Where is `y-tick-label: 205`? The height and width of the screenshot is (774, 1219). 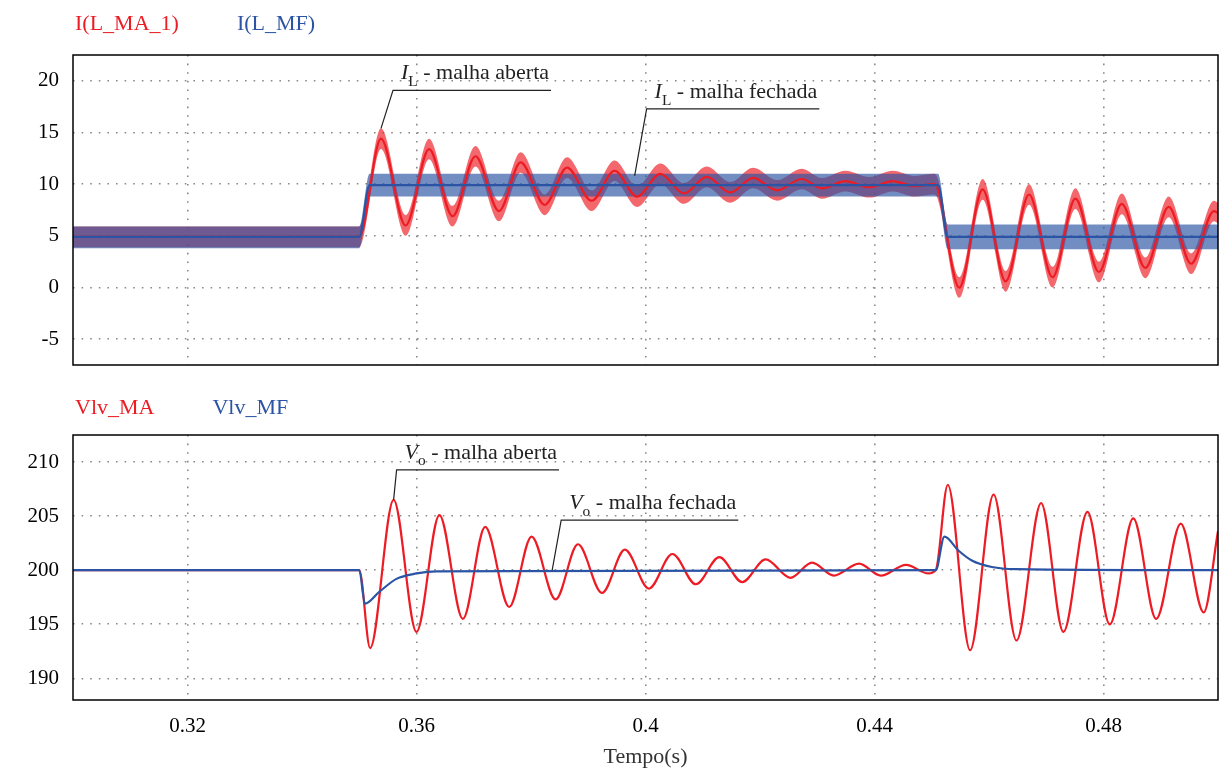 y-tick-label: 205 is located at coordinates (43, 514).